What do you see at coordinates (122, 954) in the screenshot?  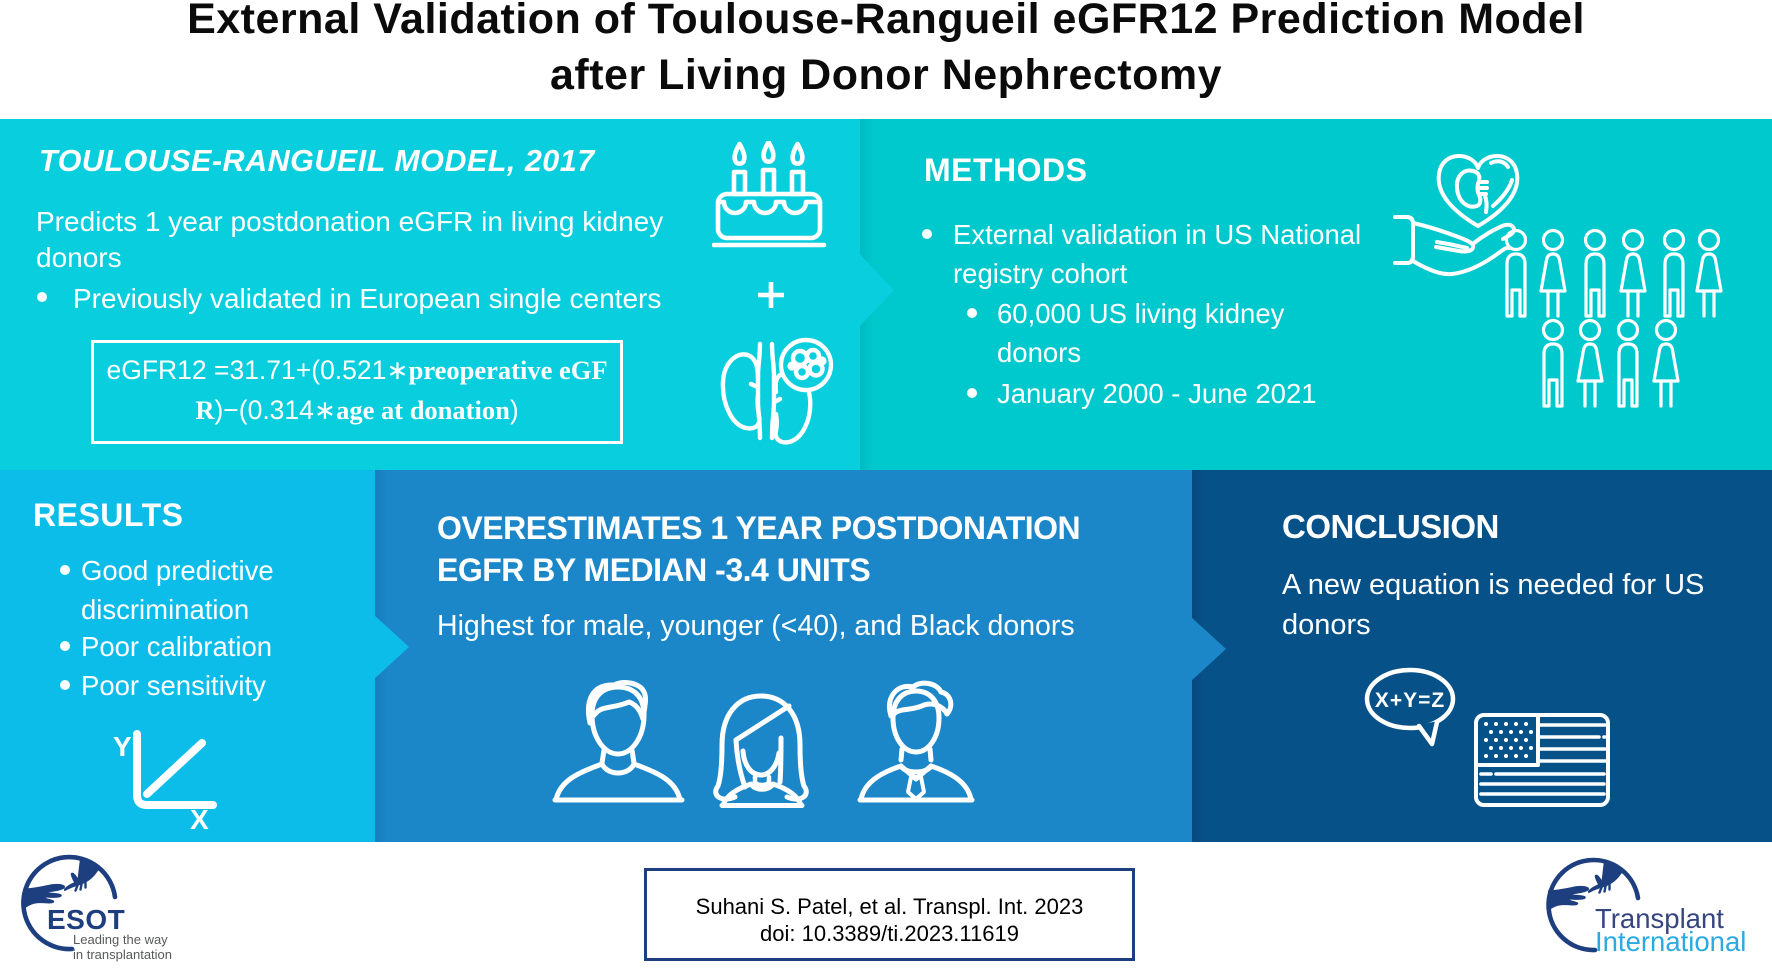 I see `svg-text: in transplantation` at bounding box center [122, 954].